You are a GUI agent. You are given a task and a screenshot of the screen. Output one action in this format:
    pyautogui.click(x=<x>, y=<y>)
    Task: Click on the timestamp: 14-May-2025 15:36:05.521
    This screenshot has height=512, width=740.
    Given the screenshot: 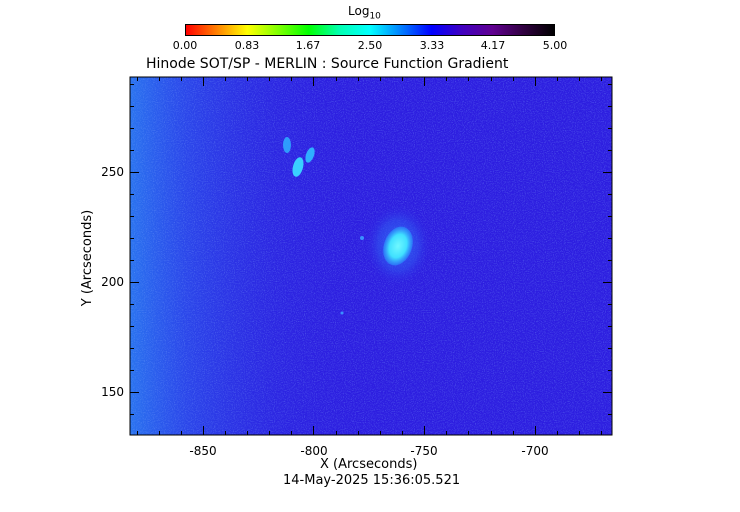 What is the action you would take?
    pyautogui.click(x=372, y=480)
    